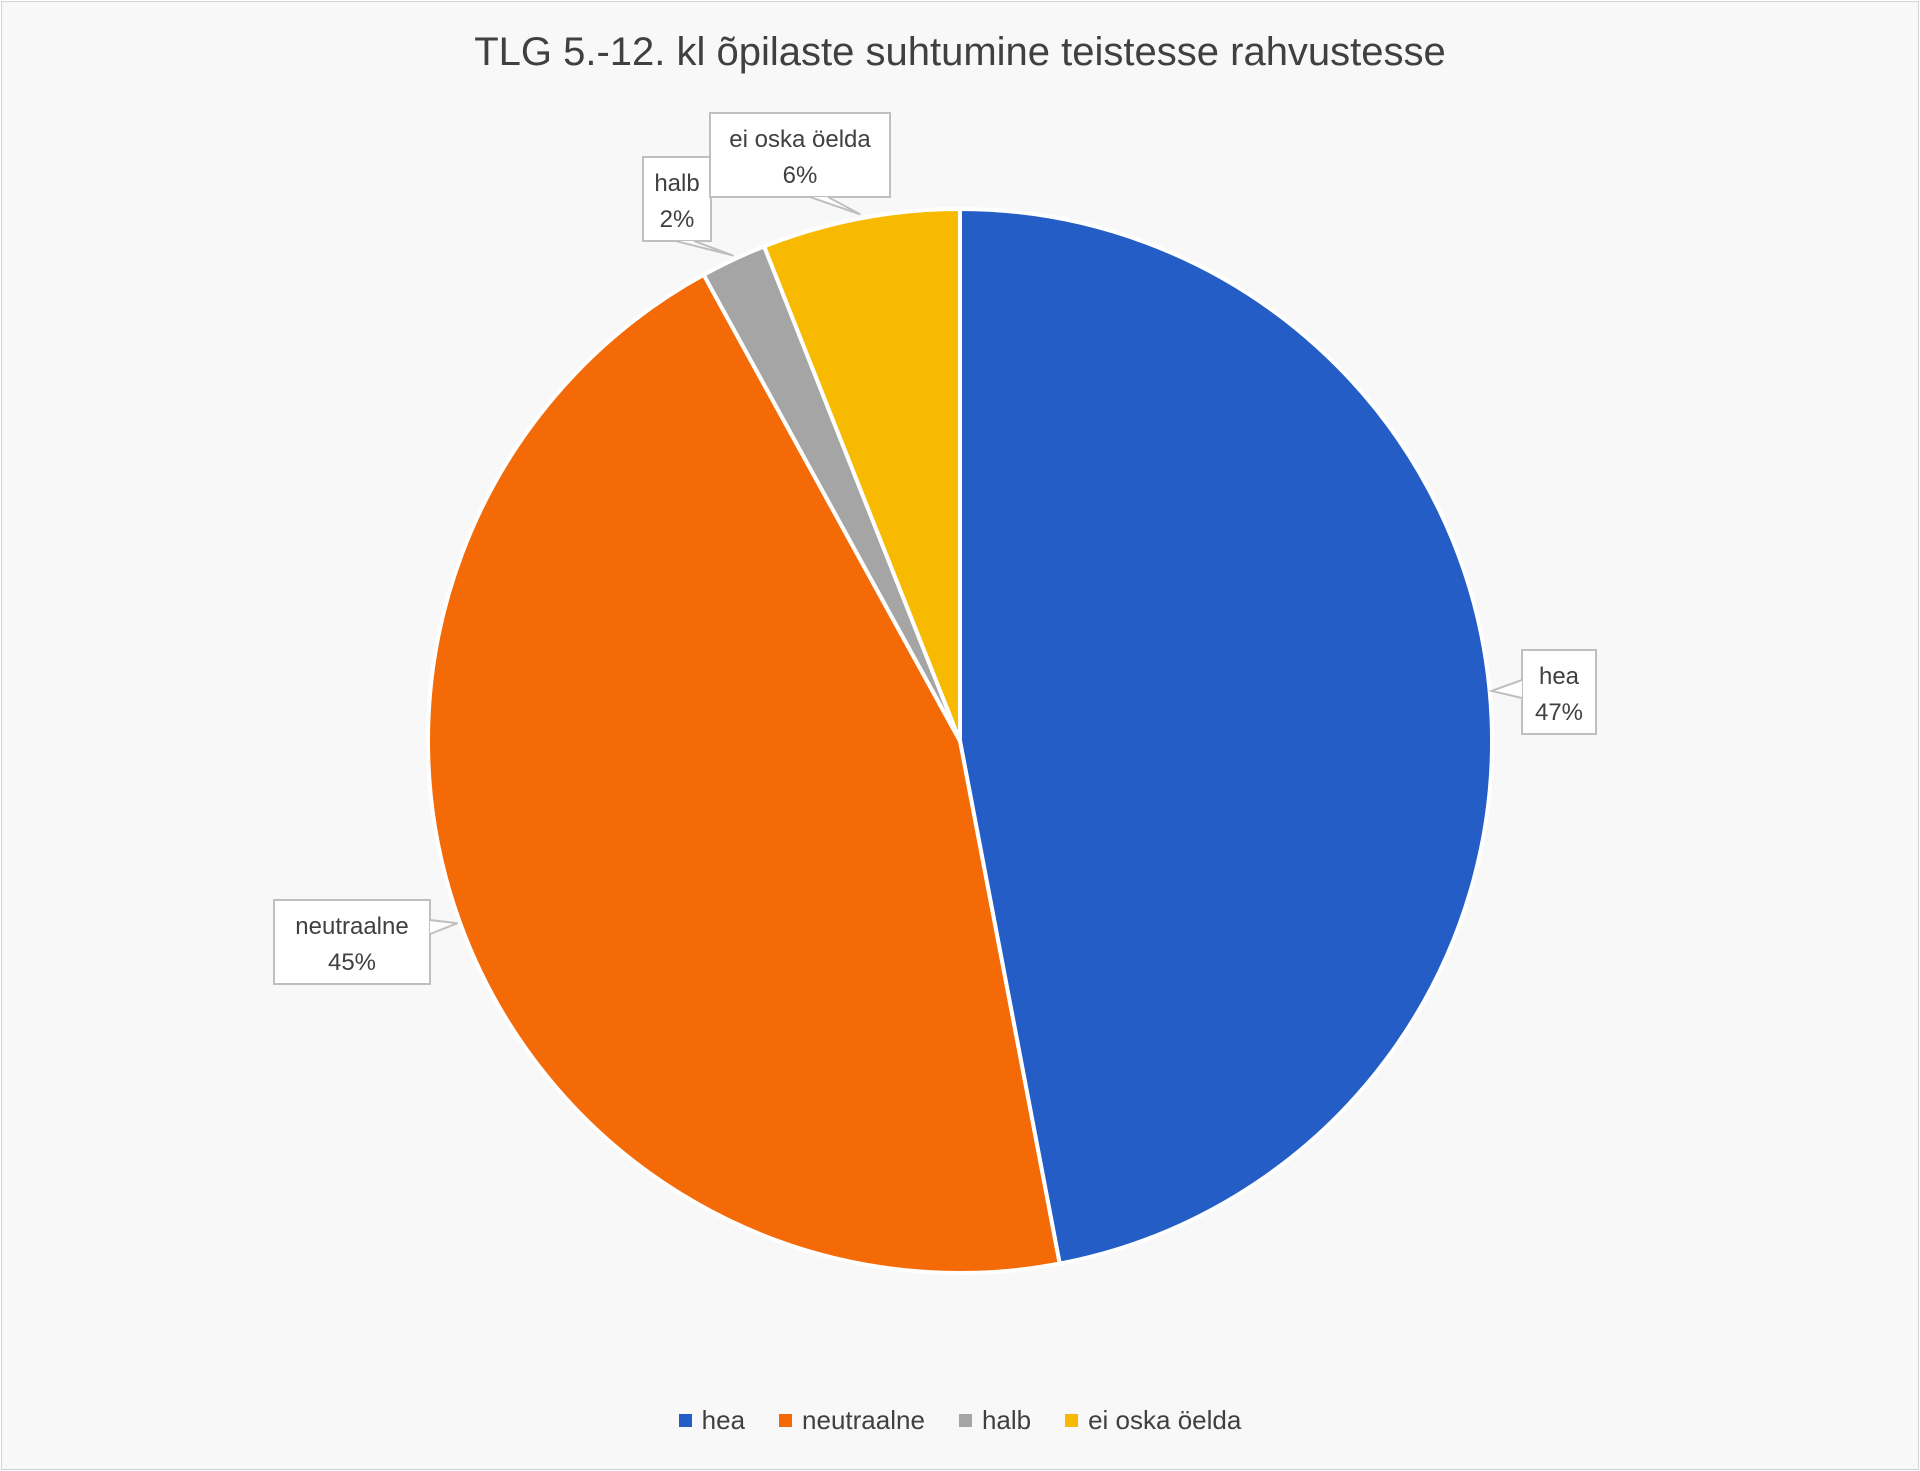 The width and height of the screenshot is (1920, 1471). I want to click on pie-slice-ei-oska-öelda, so click(861, 474).